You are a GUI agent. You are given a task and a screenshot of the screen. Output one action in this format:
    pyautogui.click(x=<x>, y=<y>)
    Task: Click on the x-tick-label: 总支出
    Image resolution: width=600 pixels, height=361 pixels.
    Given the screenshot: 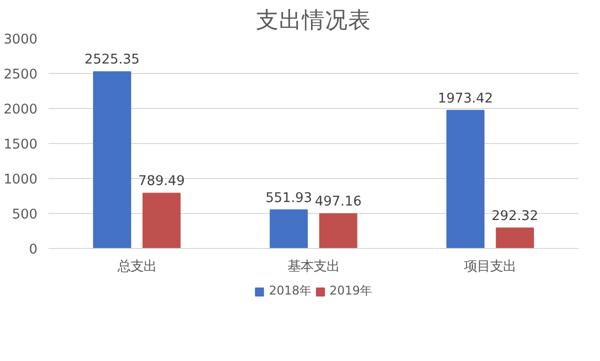 What is the action you would take?
    pyautogui.click(x=136, y=267)
    